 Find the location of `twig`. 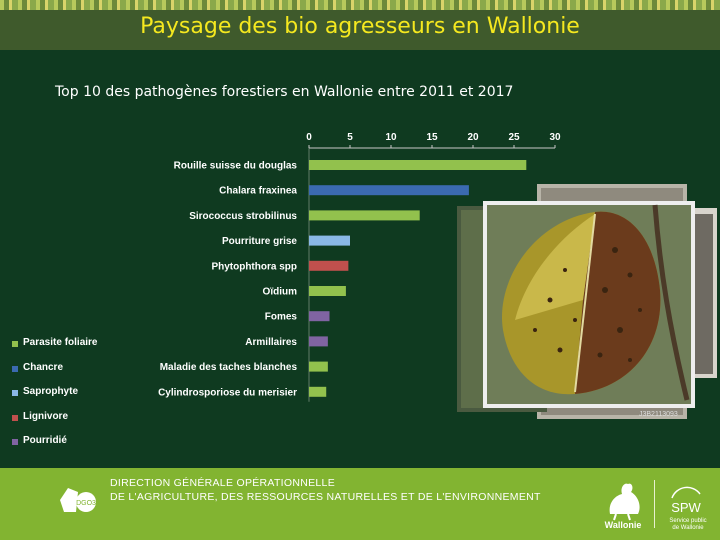

twig is located at coordinates (671, 302).